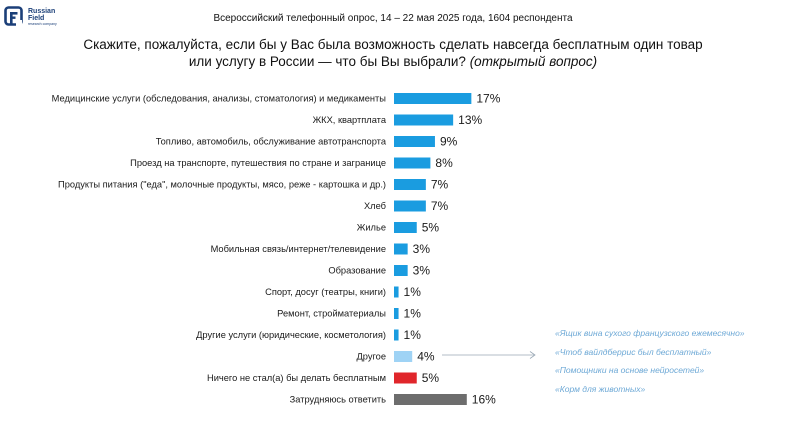  Describe the element at coordinates (42, 24) in the screenshot. I see `logo-subtitle: research company` at that location.